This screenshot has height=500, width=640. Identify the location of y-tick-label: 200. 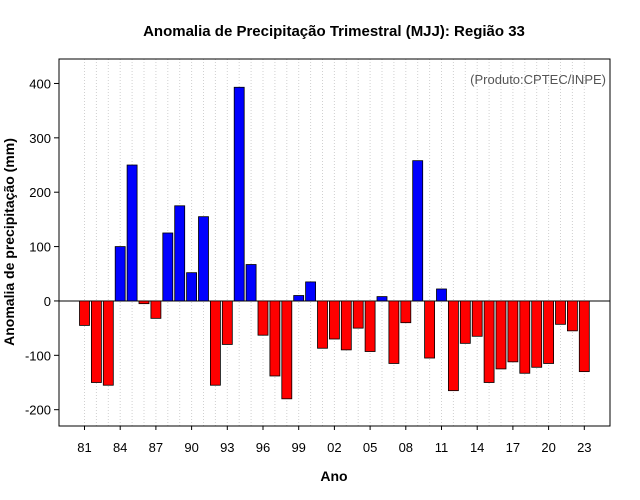
(40, 192).